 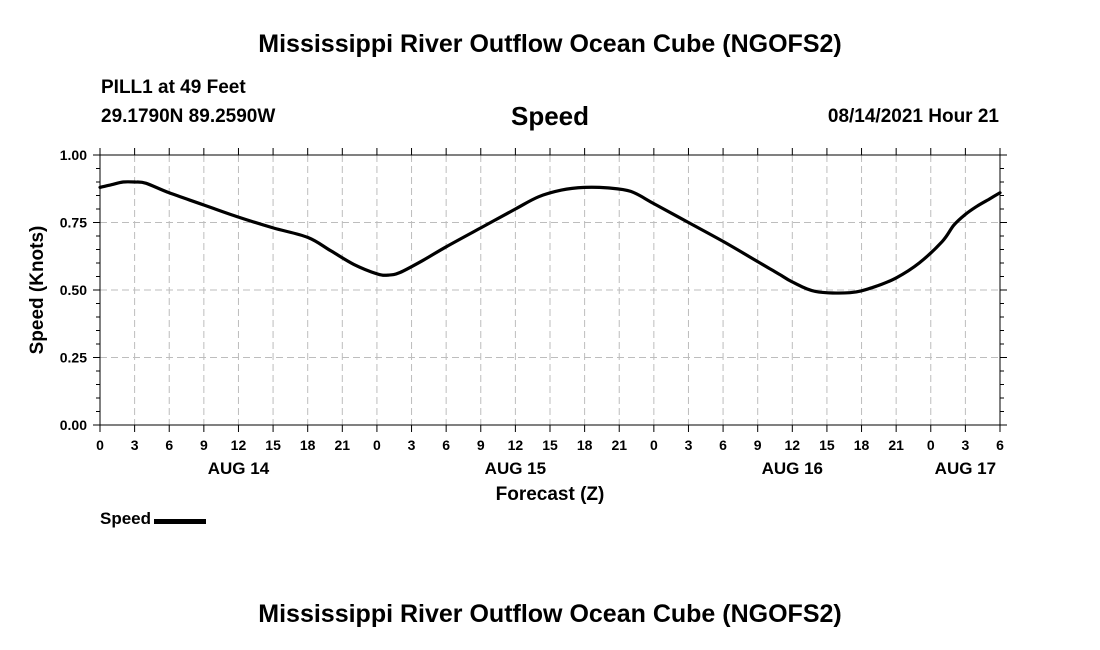 What do you see at coordinates (173, 87) in the screenshot?
I see `station-label: PILL1 at 49 Feet` at bounding box center [173, 87].